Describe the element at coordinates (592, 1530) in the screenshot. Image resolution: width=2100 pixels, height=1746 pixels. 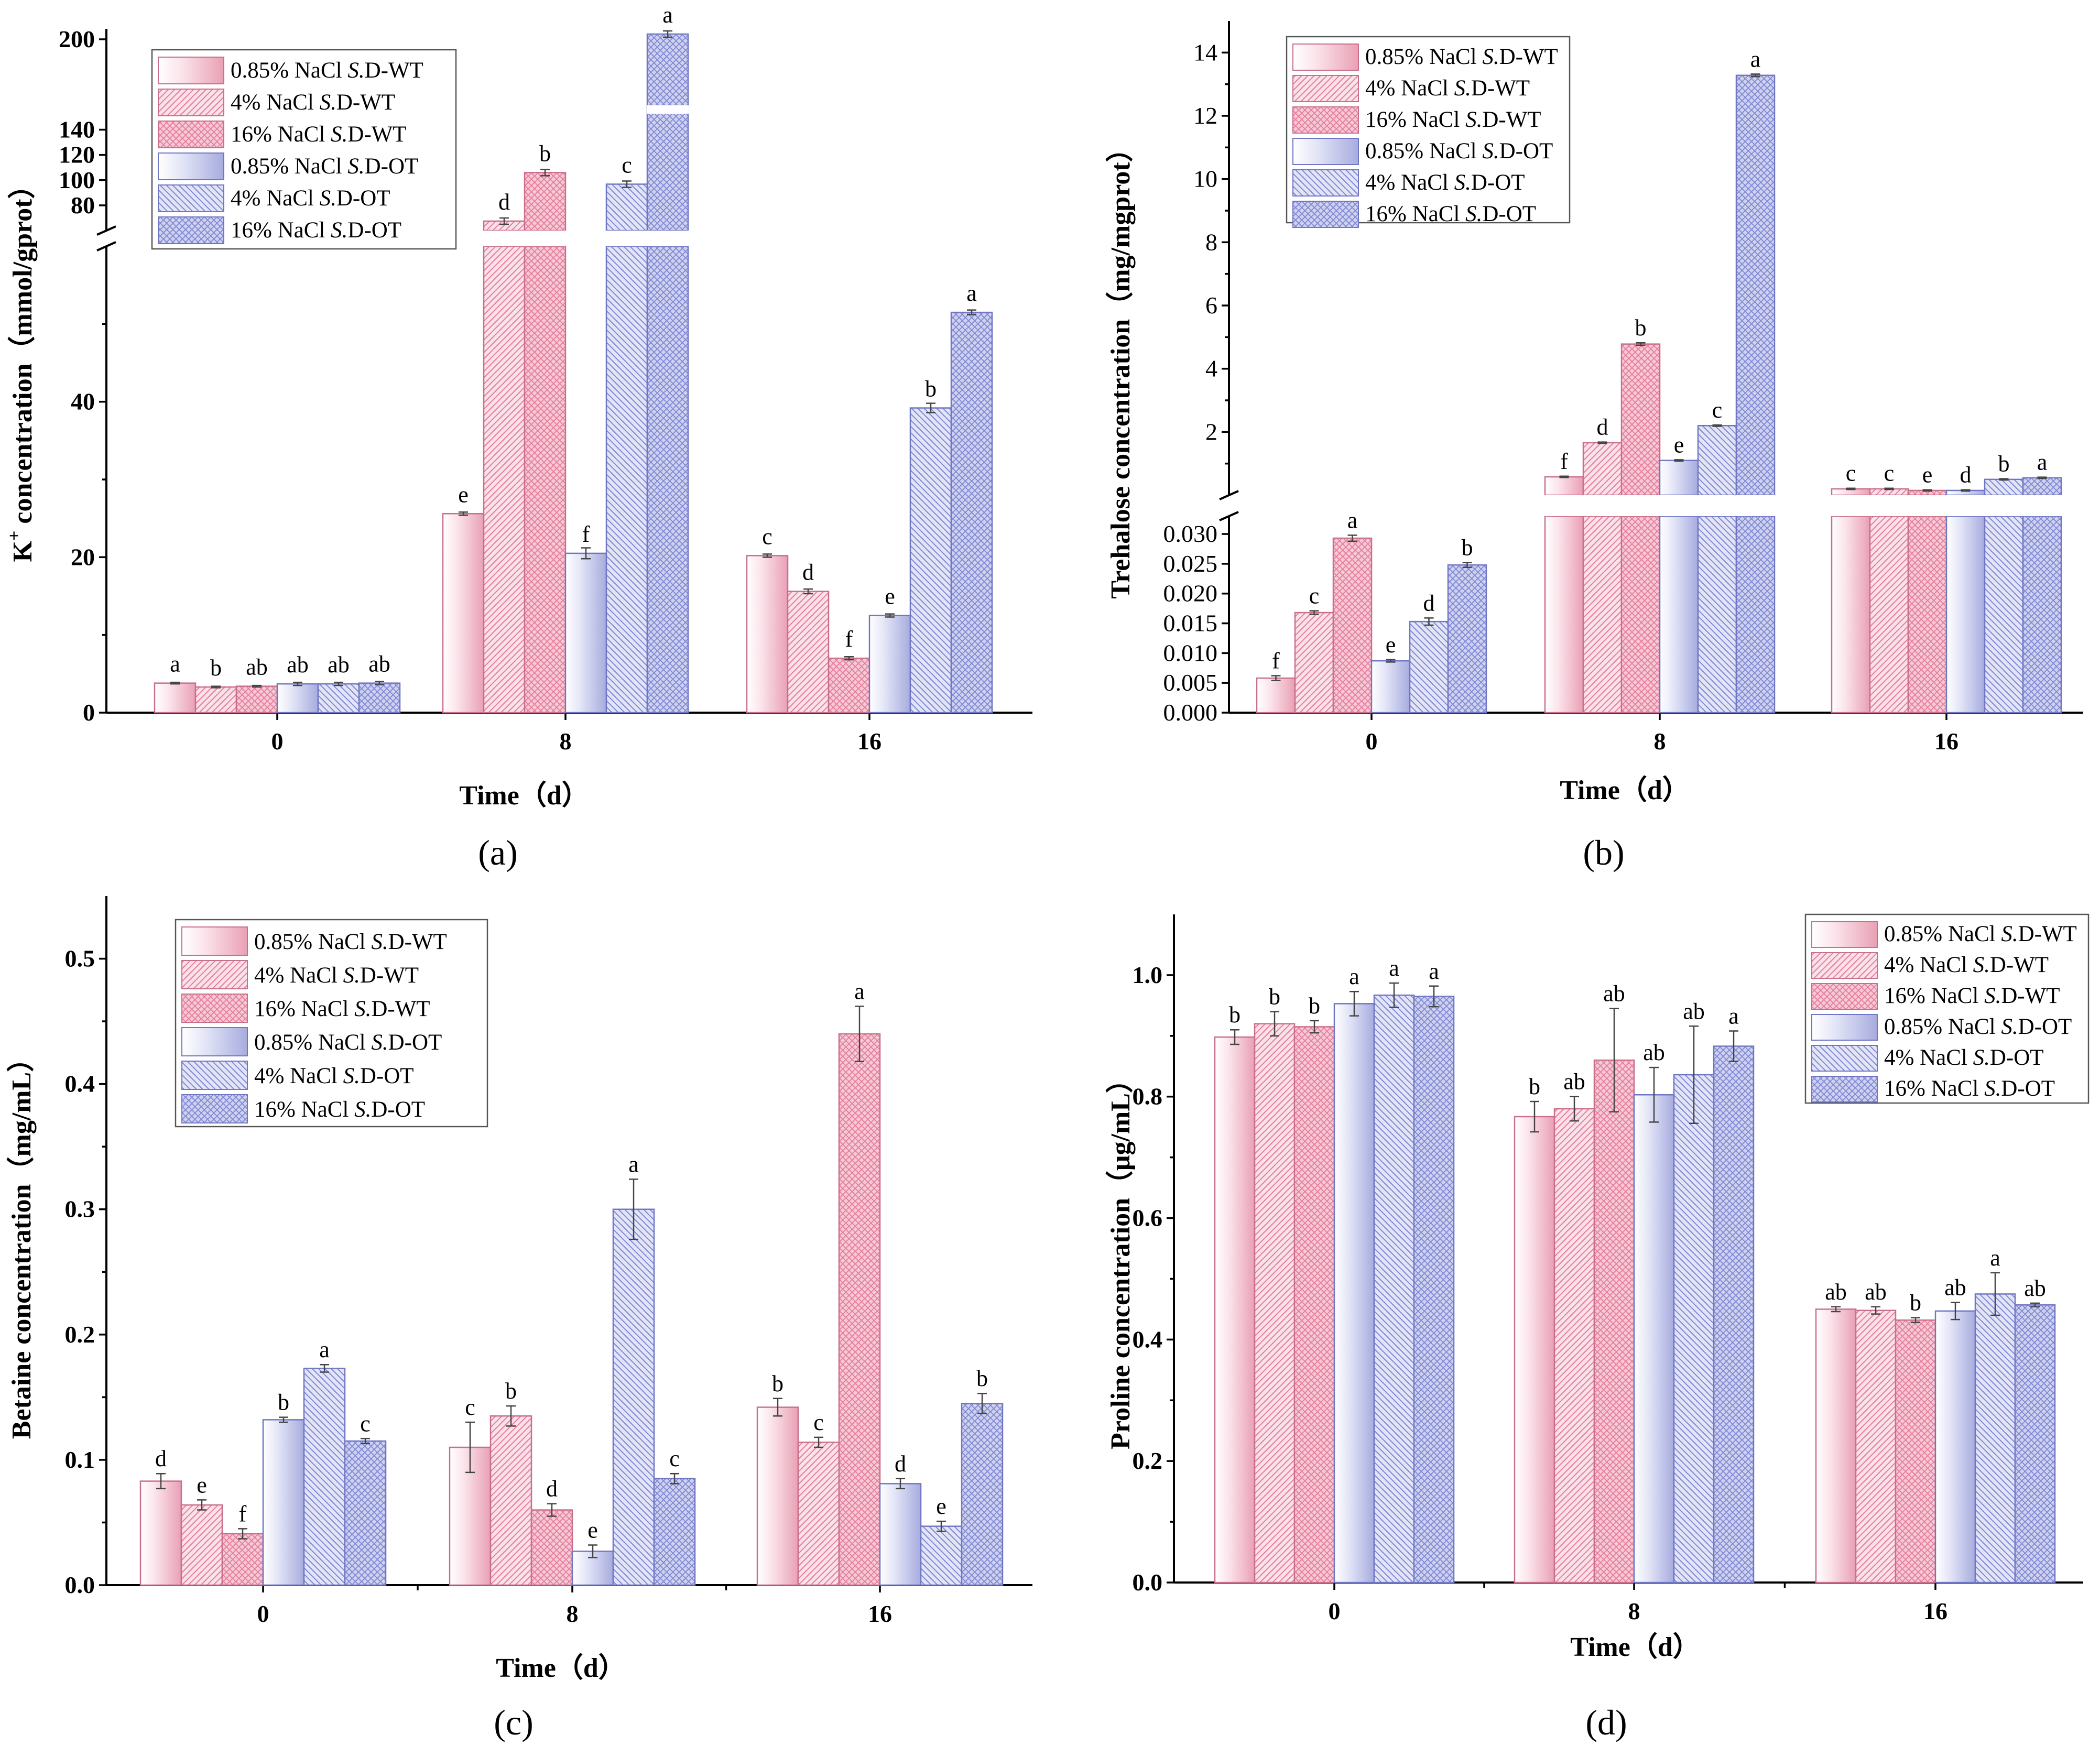
I see `significance-letter: e` at that location.